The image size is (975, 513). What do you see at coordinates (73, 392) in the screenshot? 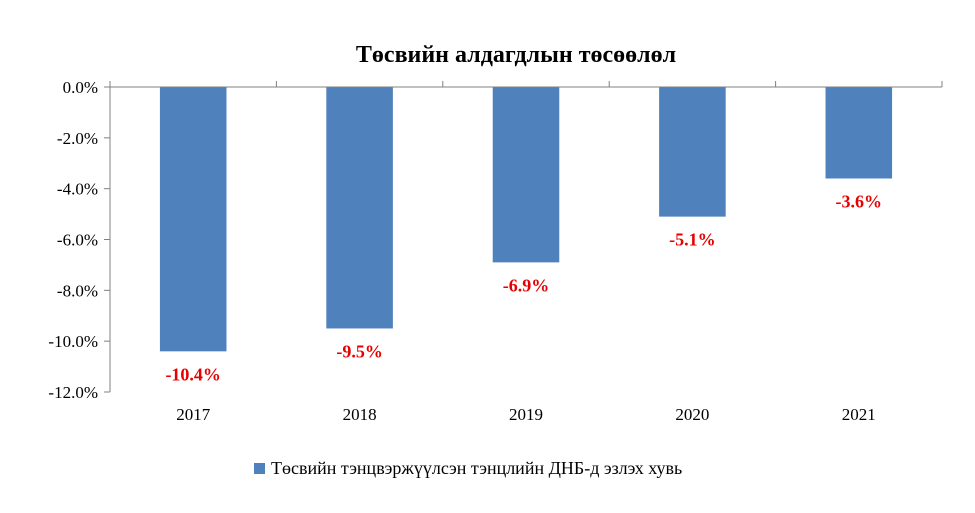
I see `y-tick-label: -12.0%` at bounding box center [73, 392].